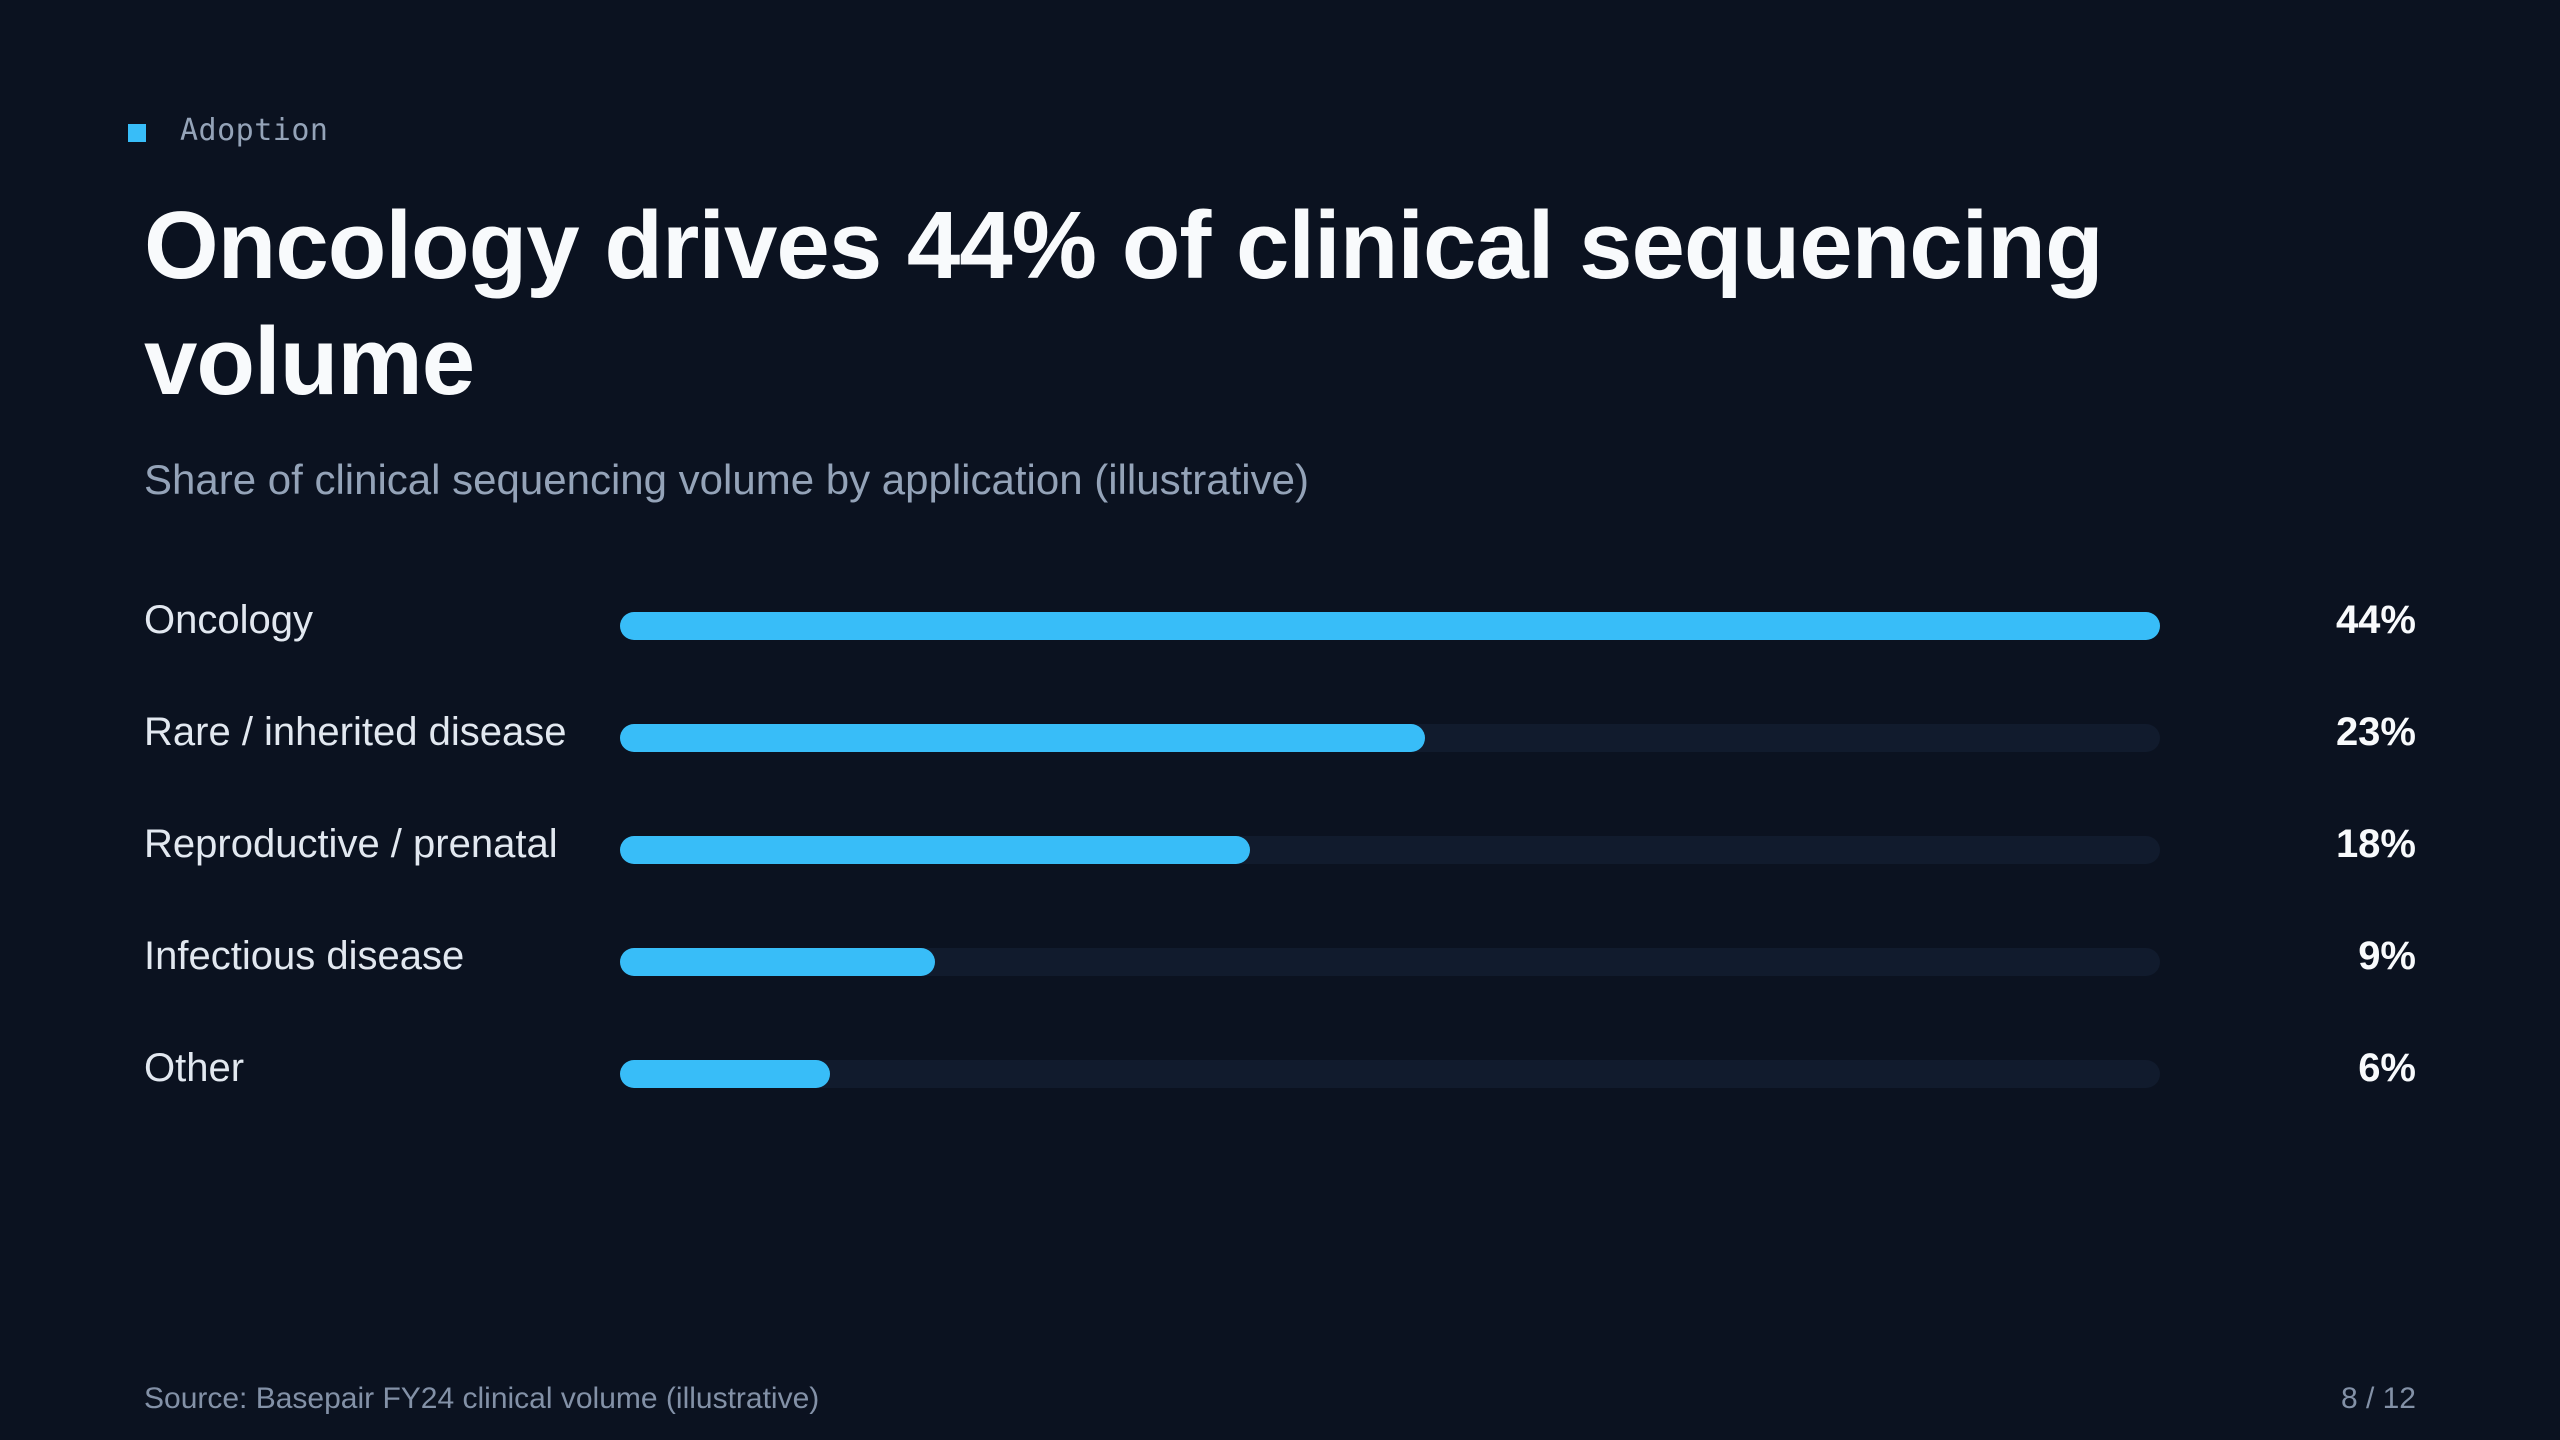 Image resolution: width=2560 pixels, height=1440 pixels. What do you see at coordinates (254, 130) in the screenshot?
I see `kicker-label: Adoption` at bounding box center [254, 130].